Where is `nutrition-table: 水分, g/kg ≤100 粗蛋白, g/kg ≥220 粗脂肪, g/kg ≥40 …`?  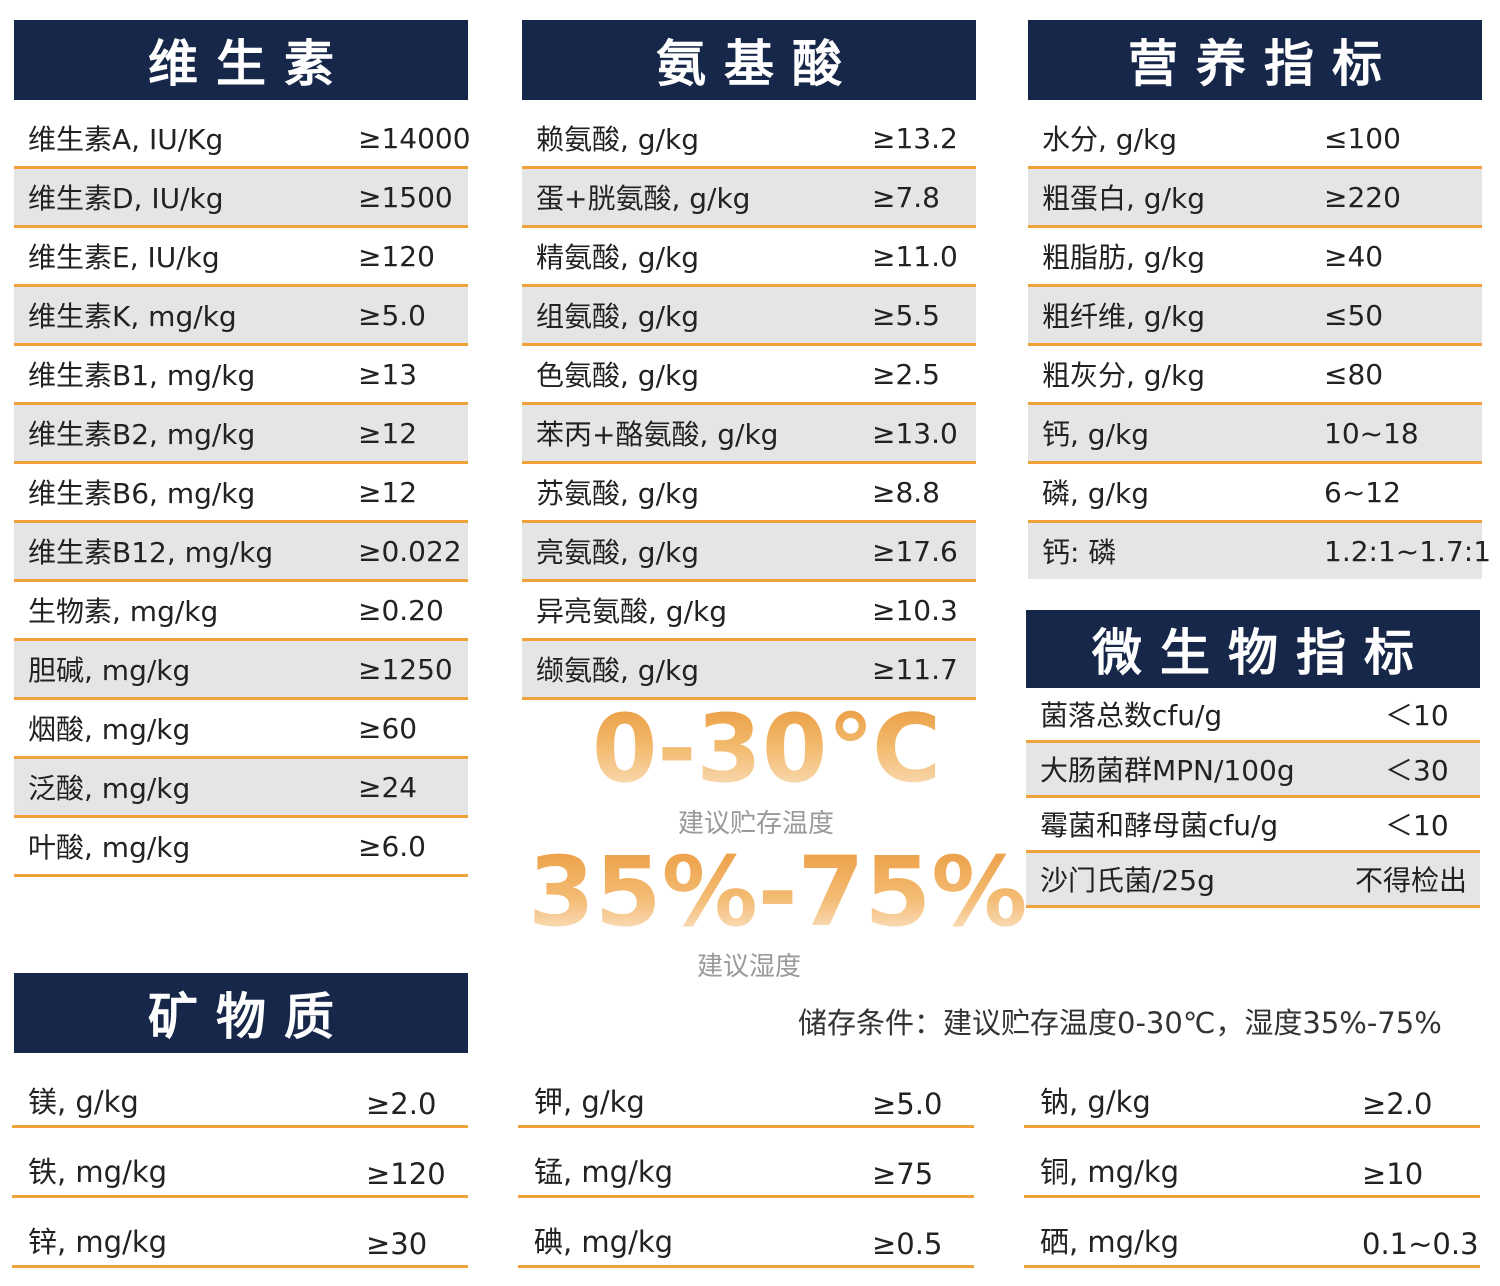 nutrition-table: 水分, g/kg ≤100 粗蛋白, g/kg ≥220 粗脂肪, g/kg ≥40 … is located at coordinates (1259, 344).